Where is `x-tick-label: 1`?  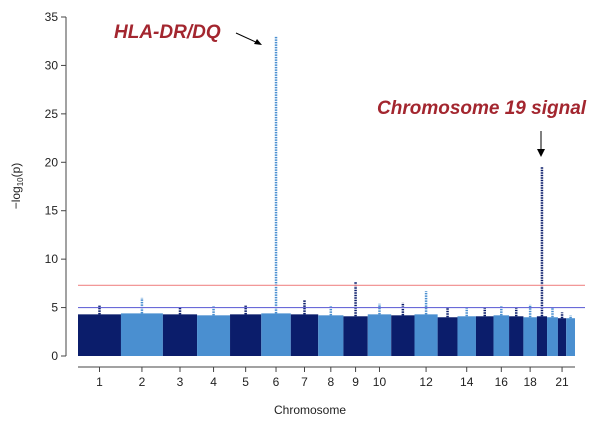 x-tick-label: 1 is located at coordinates (99, 382).